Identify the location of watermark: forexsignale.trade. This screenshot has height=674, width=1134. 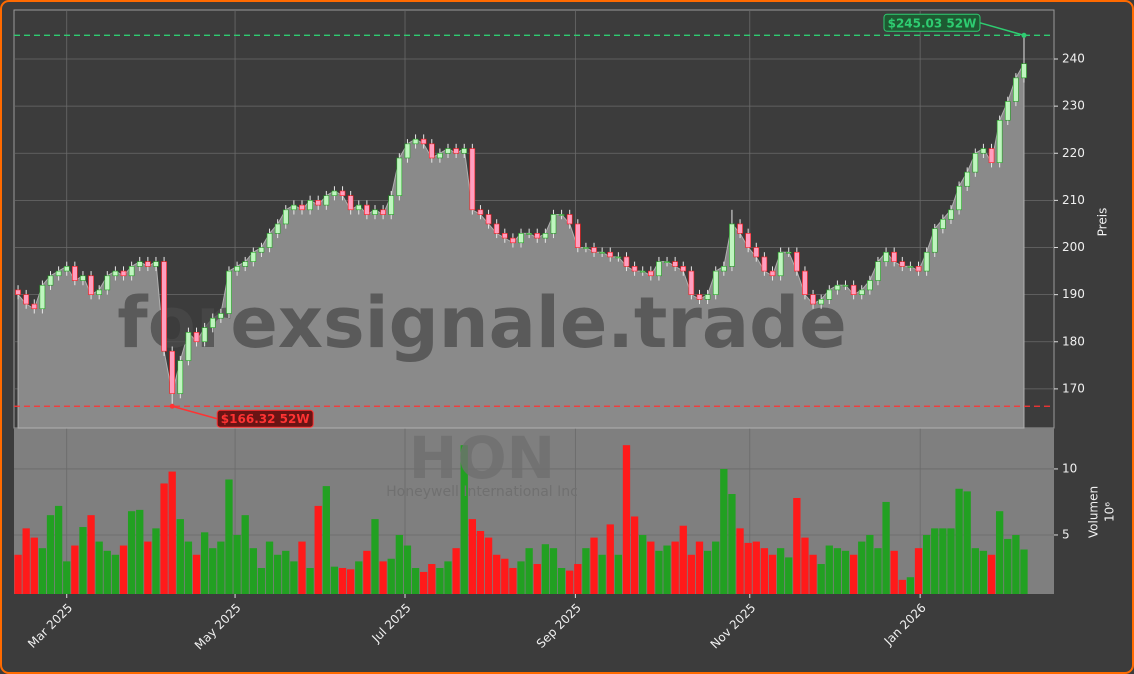
(481, 323).